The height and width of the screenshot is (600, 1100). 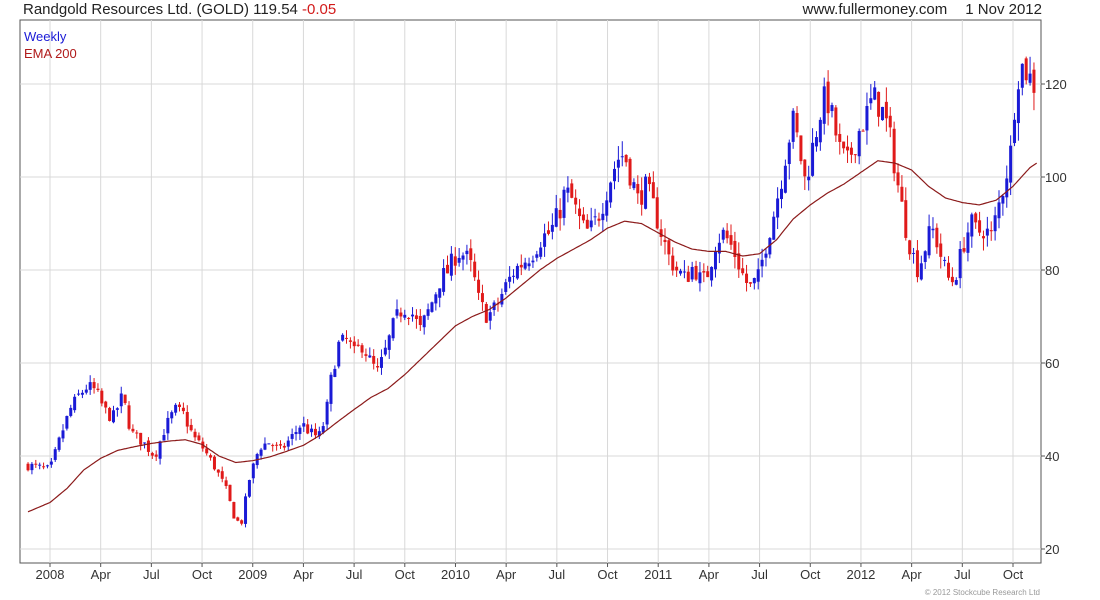 I want to click on chart-header-right: www.fullermoney.com 1 Nov 2012, so click(x=923, y=9).